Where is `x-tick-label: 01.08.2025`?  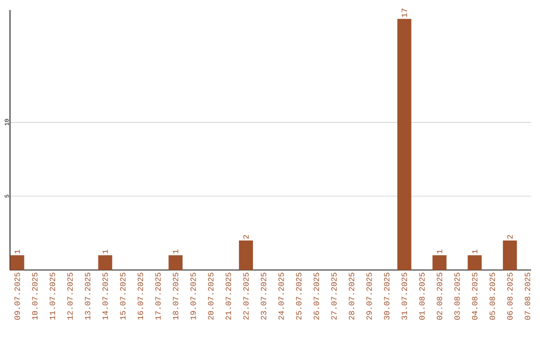 x-tick-label: 01.08.2025 is located at coordinates (422, 296).